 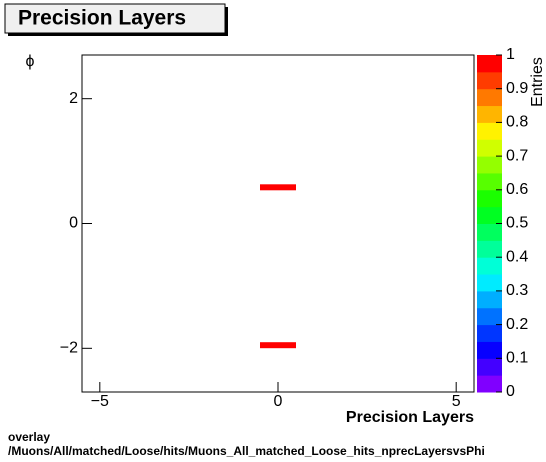 I want to click on z-tick-label: 0.9, so click(x=517, y=88).